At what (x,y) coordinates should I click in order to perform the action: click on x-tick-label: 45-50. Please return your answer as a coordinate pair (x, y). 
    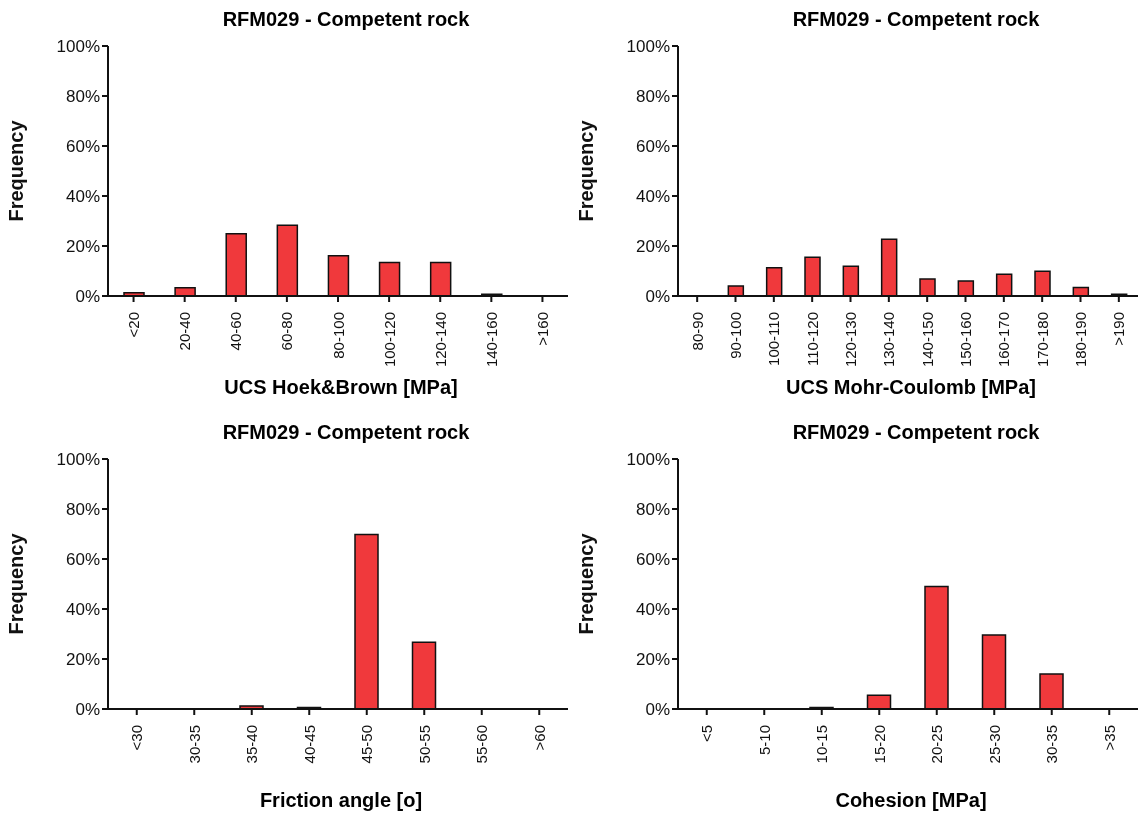
    Looking at the image, I should click on (367, 744).